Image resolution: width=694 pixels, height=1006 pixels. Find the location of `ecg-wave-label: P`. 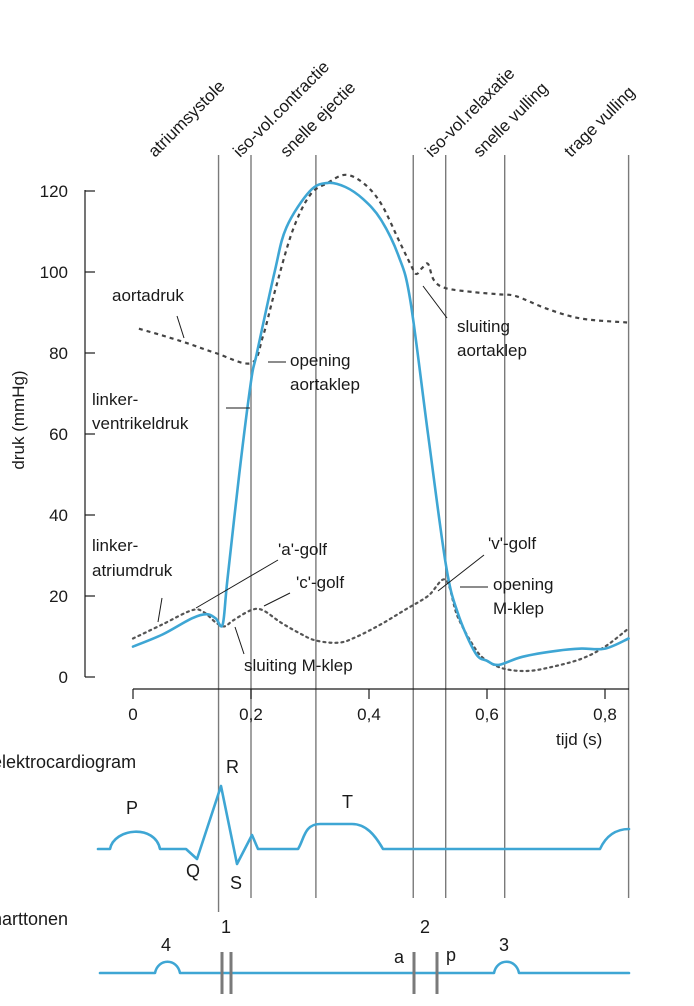

ecg-wave-label: P is located at coordinates (132, 808).